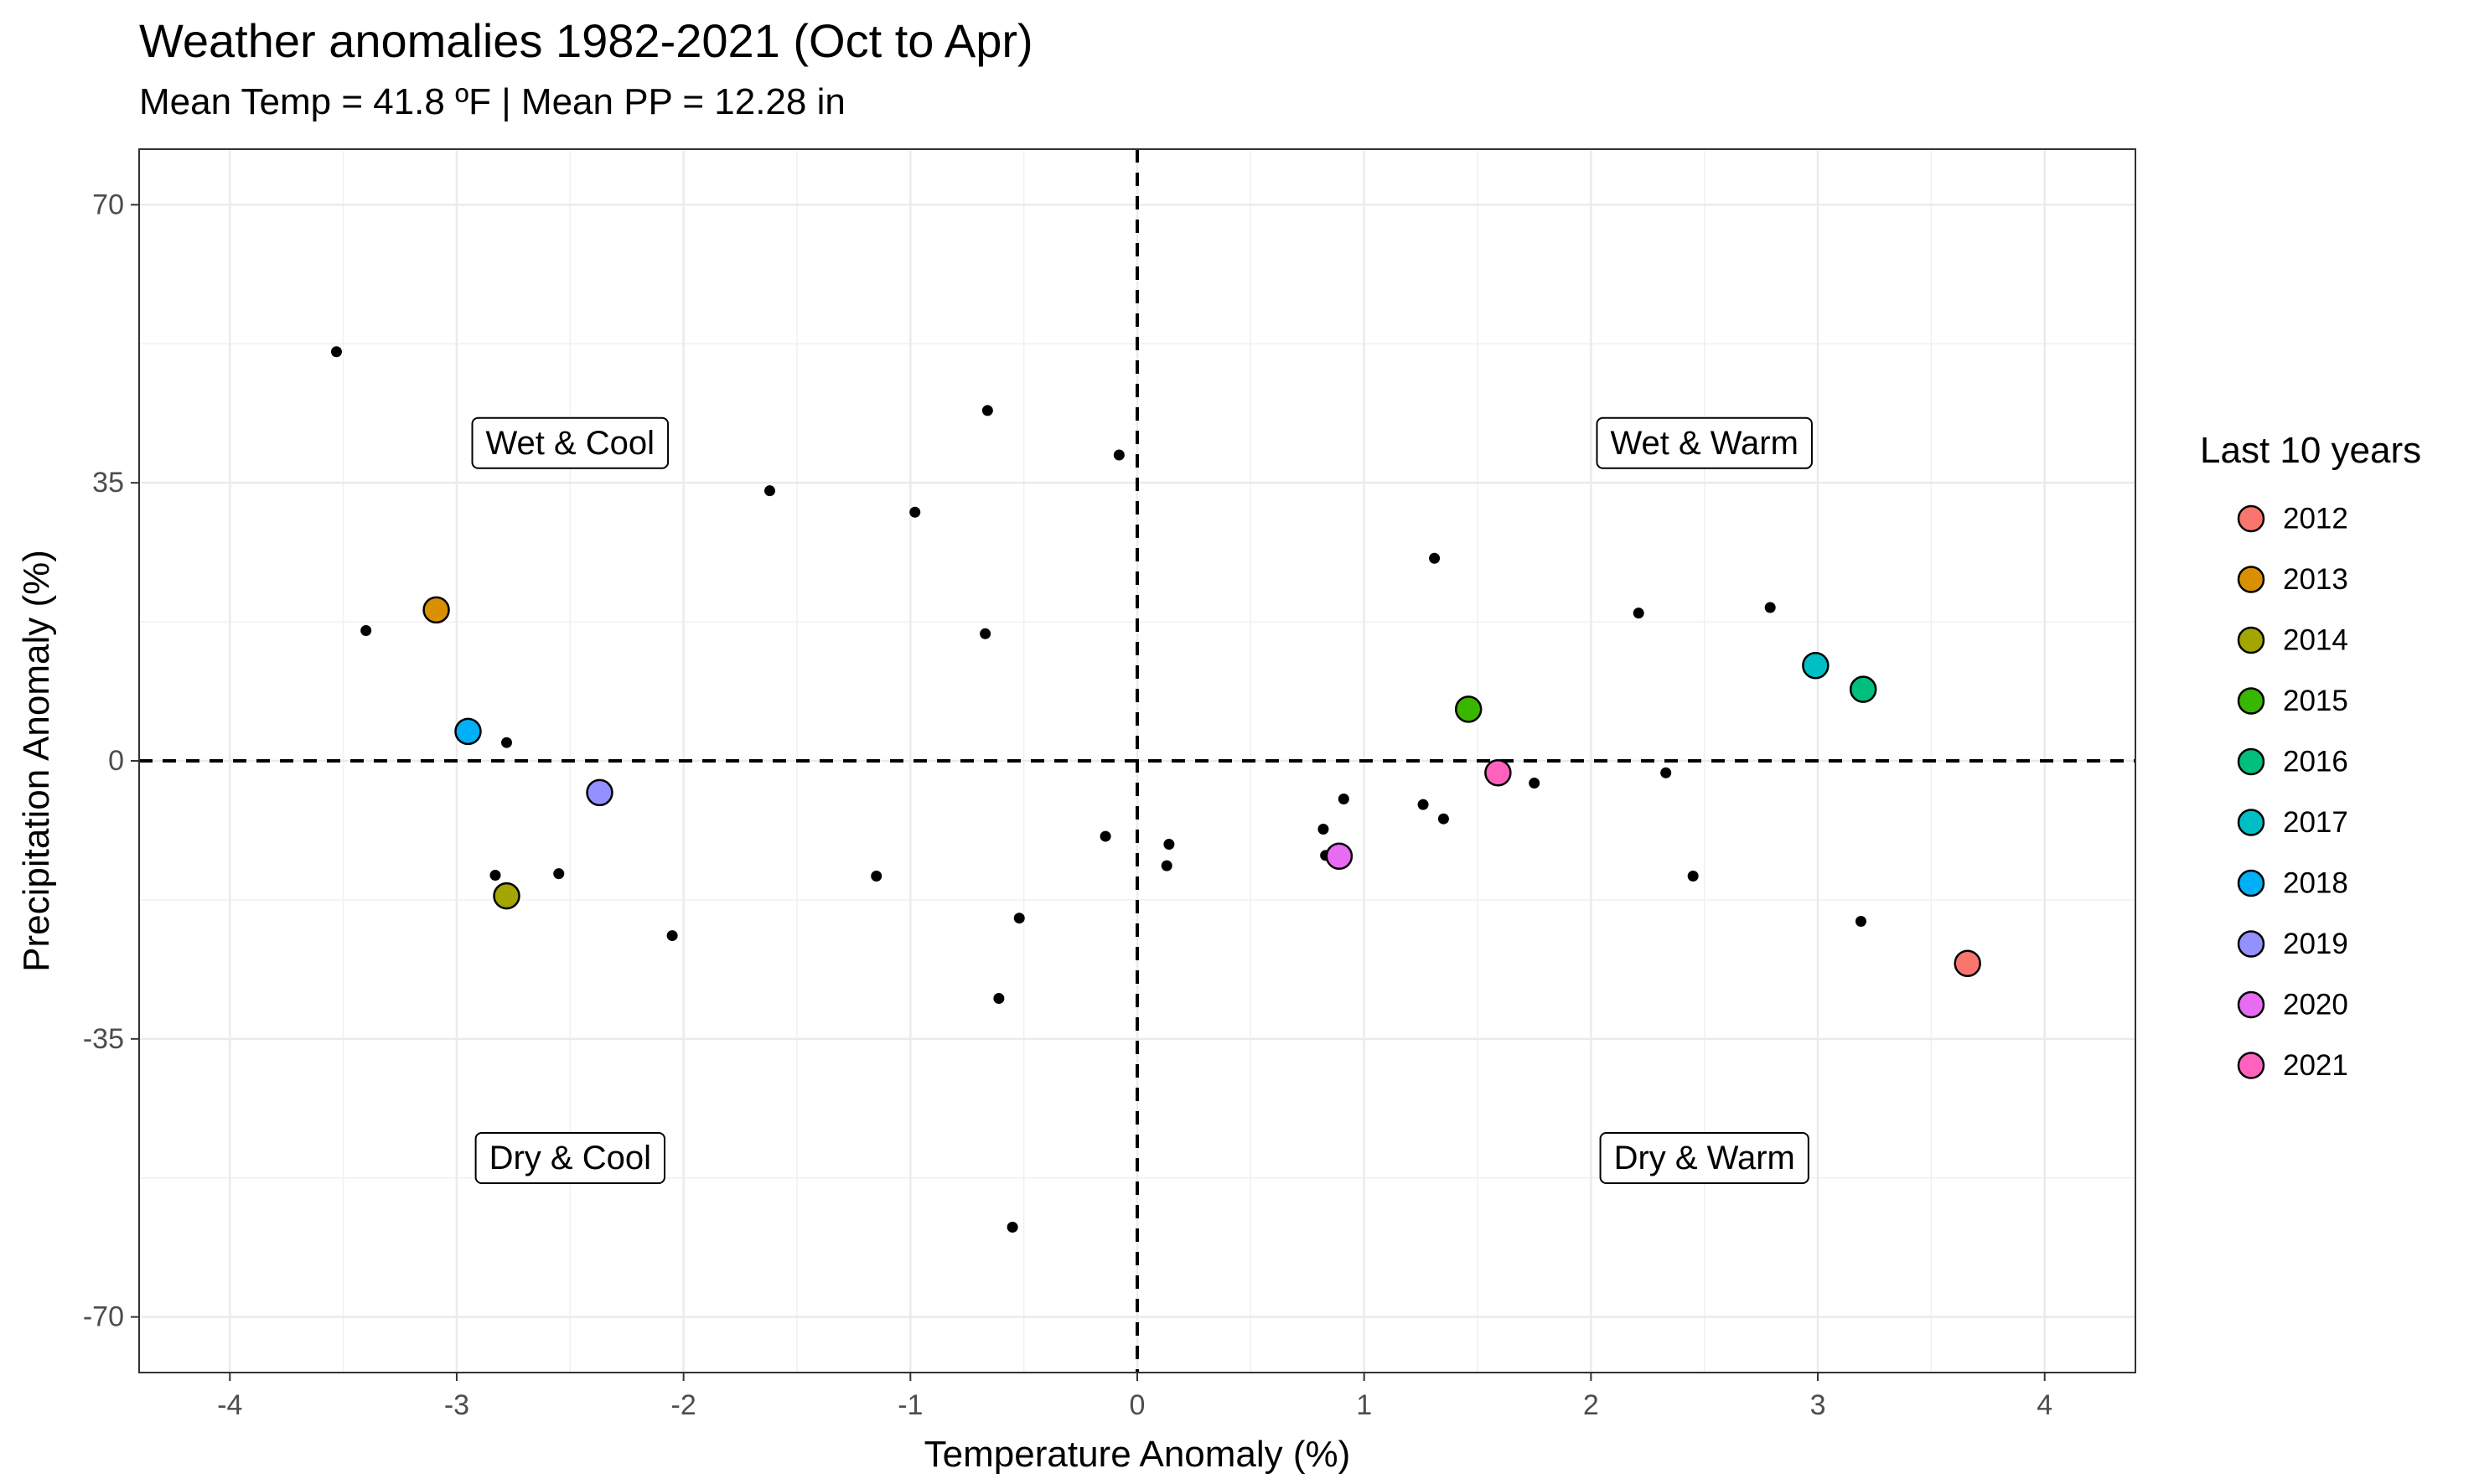  What do you see at coordinates (2315, 1005) in the screenshot?
I see `legend-label: 2020` at bounding box center [2315, 1005].